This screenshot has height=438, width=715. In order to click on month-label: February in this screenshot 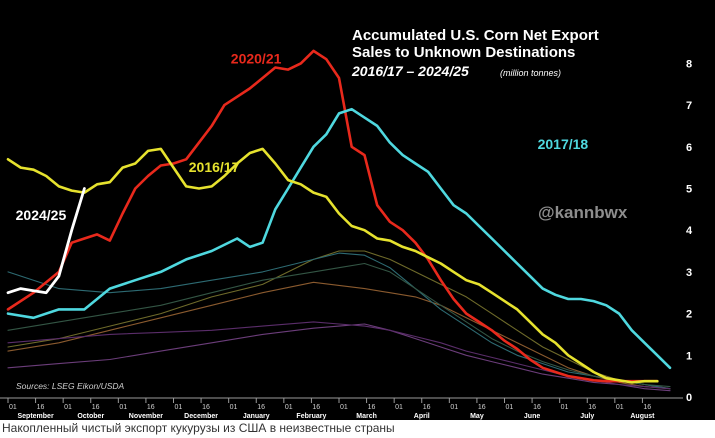, I will do `click(311, 416)`.